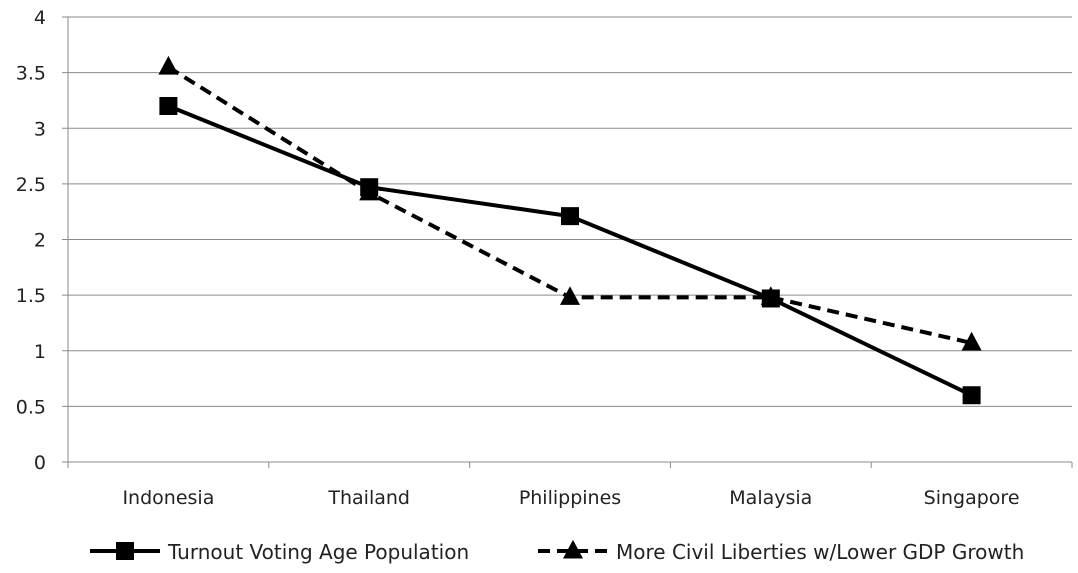 The image size is (1078, 573). I want to click on y-tick-label: 0.5, so click(31, 407).